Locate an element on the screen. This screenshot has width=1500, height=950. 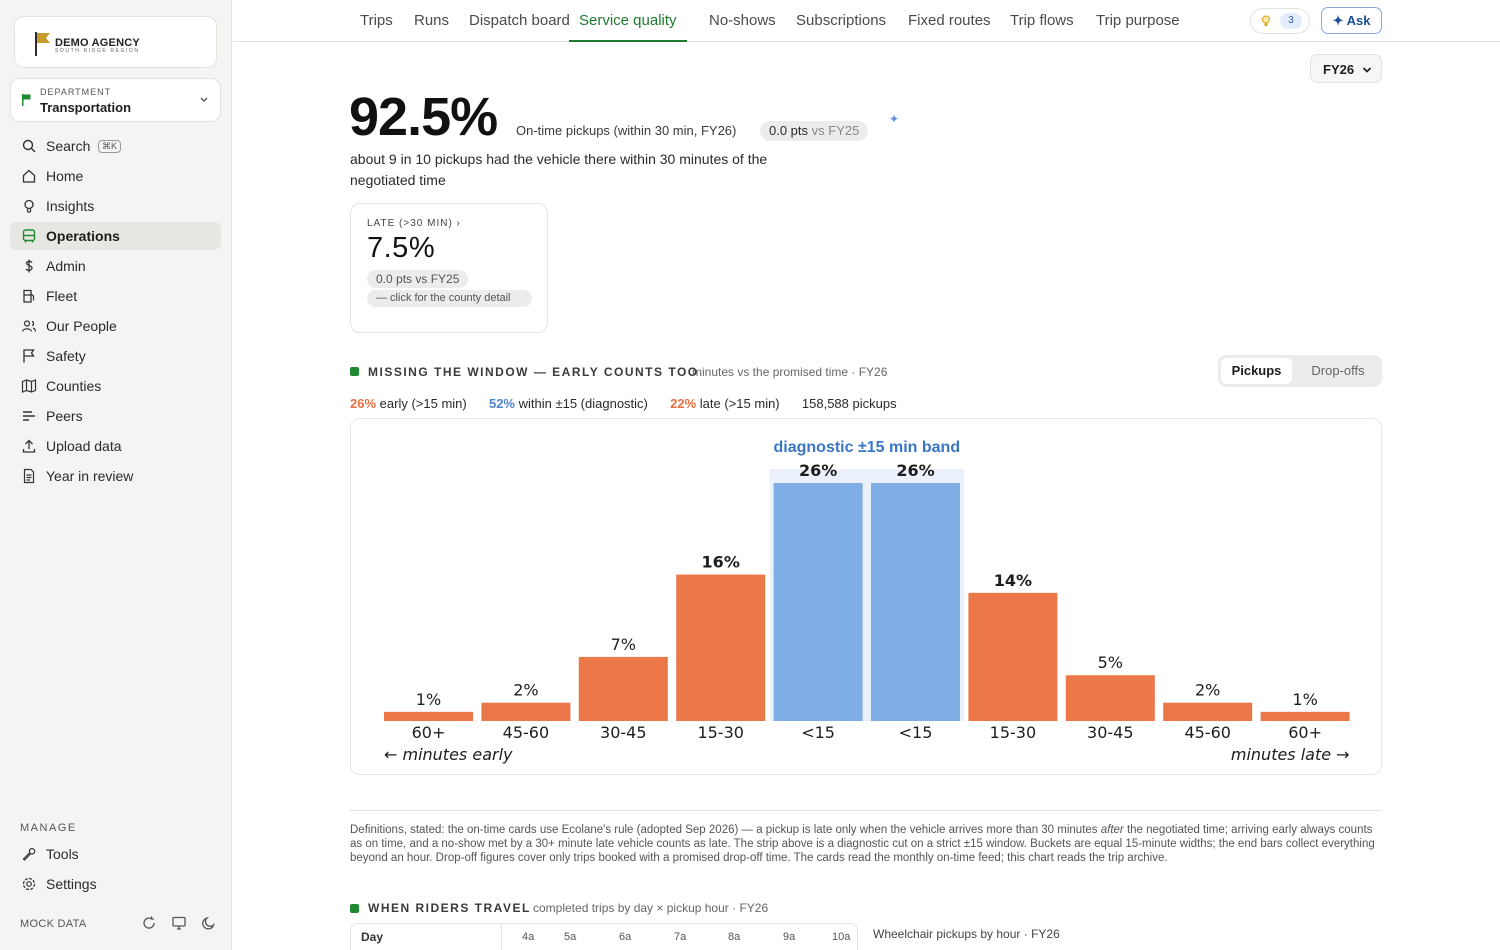
section-marker is located at coordinates (354, 908).